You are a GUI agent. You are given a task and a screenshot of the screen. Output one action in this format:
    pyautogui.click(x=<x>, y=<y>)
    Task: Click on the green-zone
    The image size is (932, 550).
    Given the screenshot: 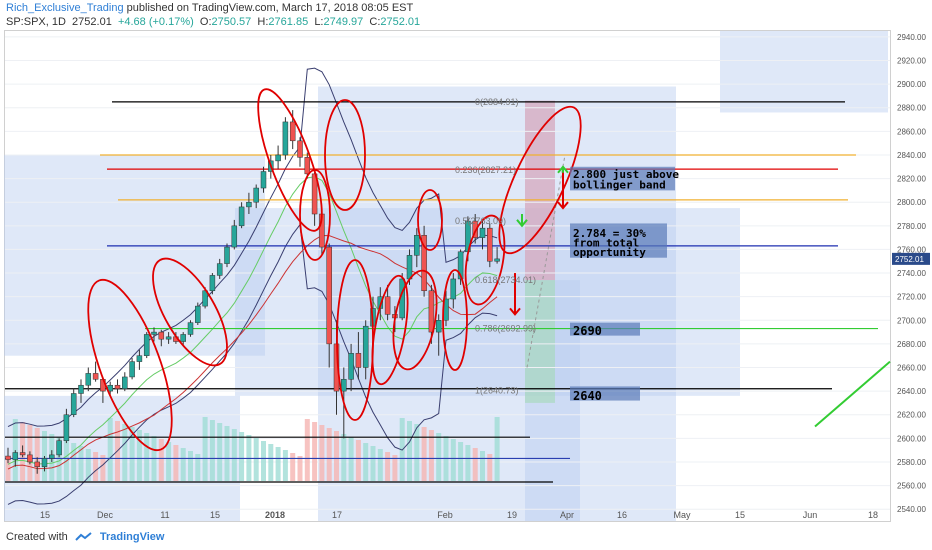 What is the action you would take?
    pyautogui.click(x=540, y=341)
    